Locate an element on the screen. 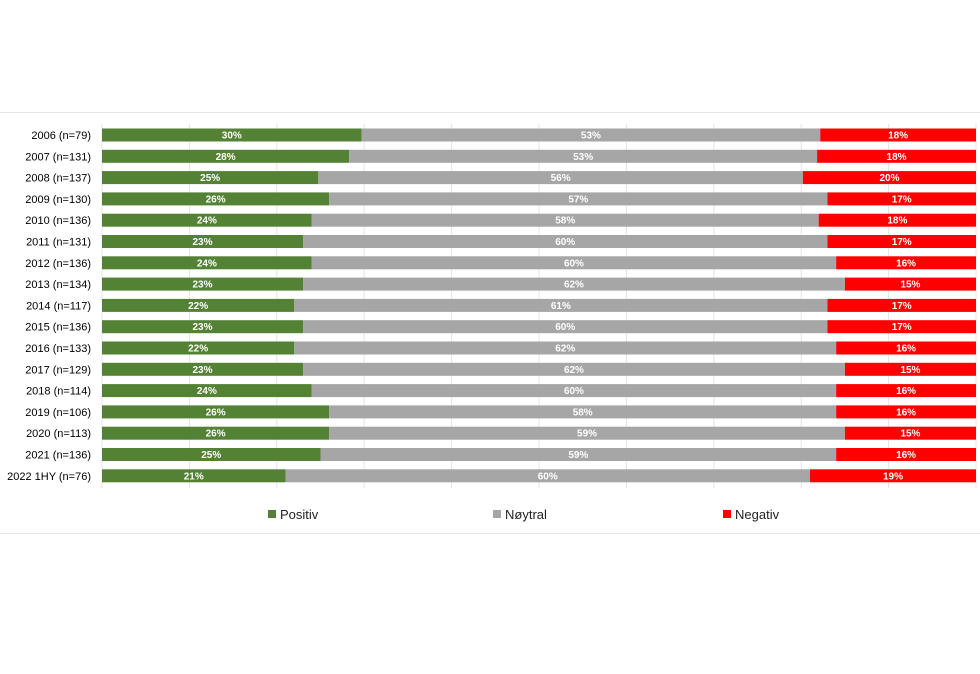  category-label: 2016 (n=133) is located at coordinates (58, 349).